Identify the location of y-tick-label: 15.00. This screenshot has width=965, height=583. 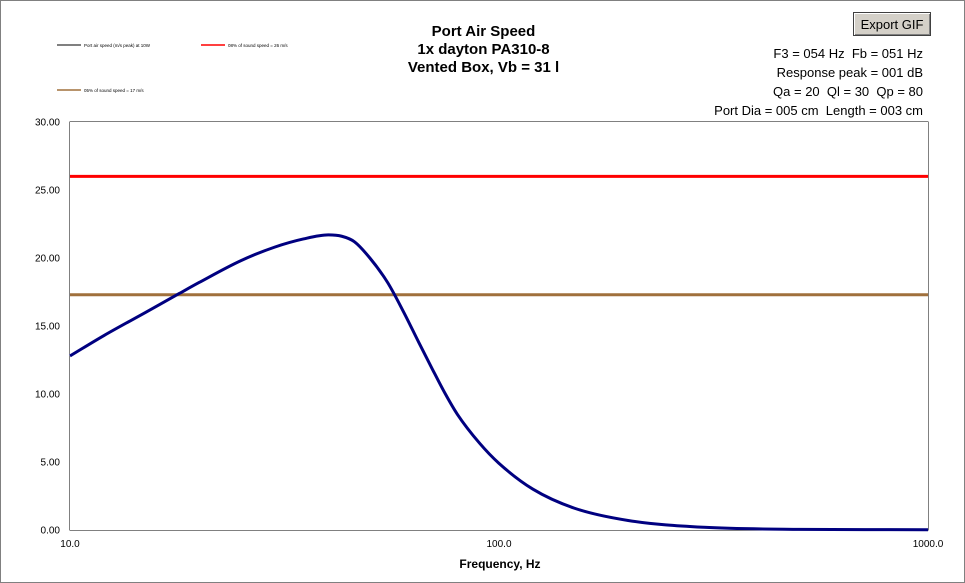
(47, 327).